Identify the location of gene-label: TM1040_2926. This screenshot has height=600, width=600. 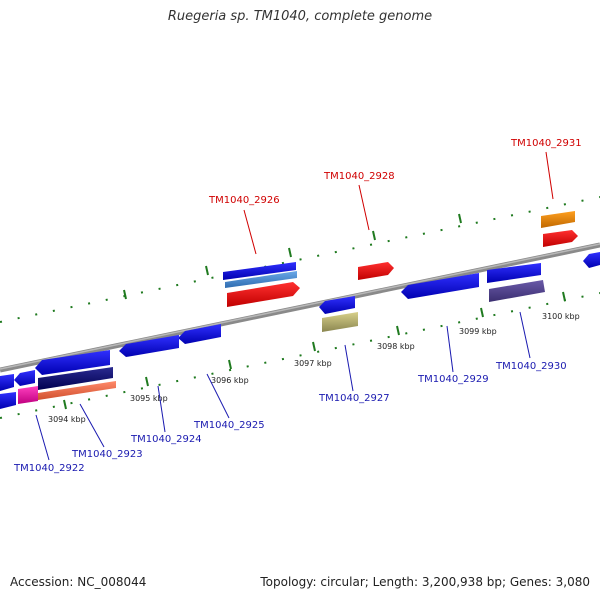
(244, 200).